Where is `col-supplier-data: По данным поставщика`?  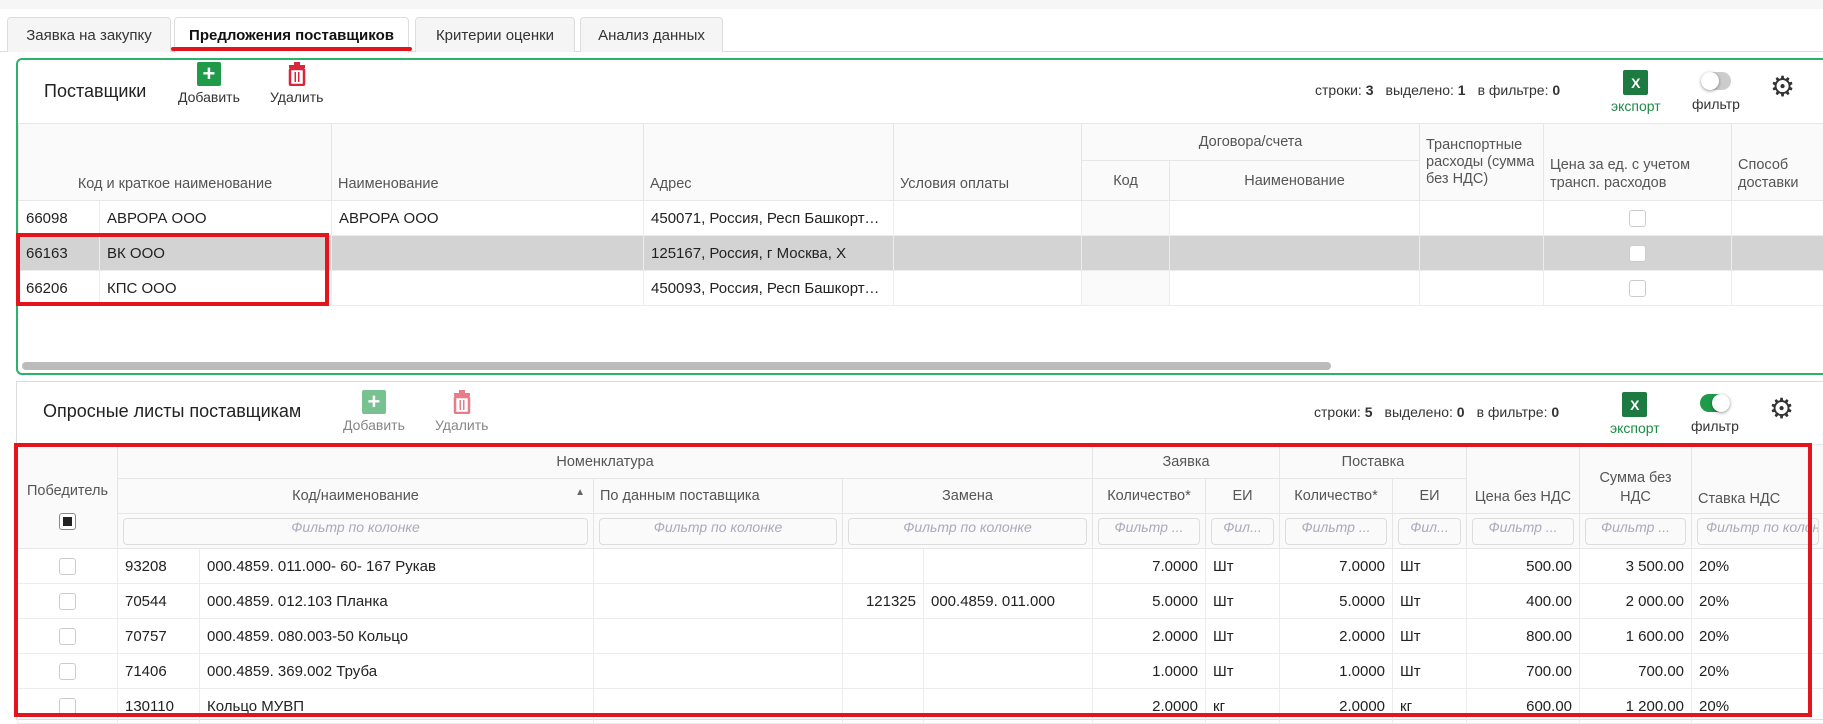 col-supplier-data: По данным поставщика is located at coordinates (718, 496).